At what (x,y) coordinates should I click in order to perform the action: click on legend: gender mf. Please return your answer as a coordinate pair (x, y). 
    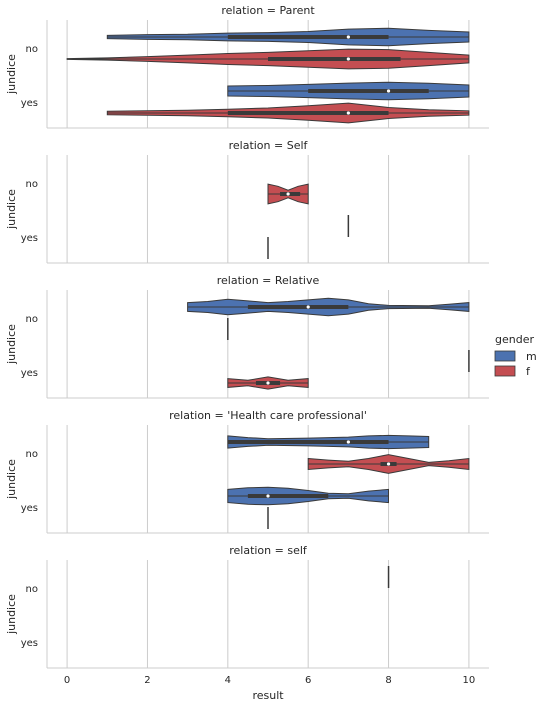
    Looking at the image, I should click on (515, 355).